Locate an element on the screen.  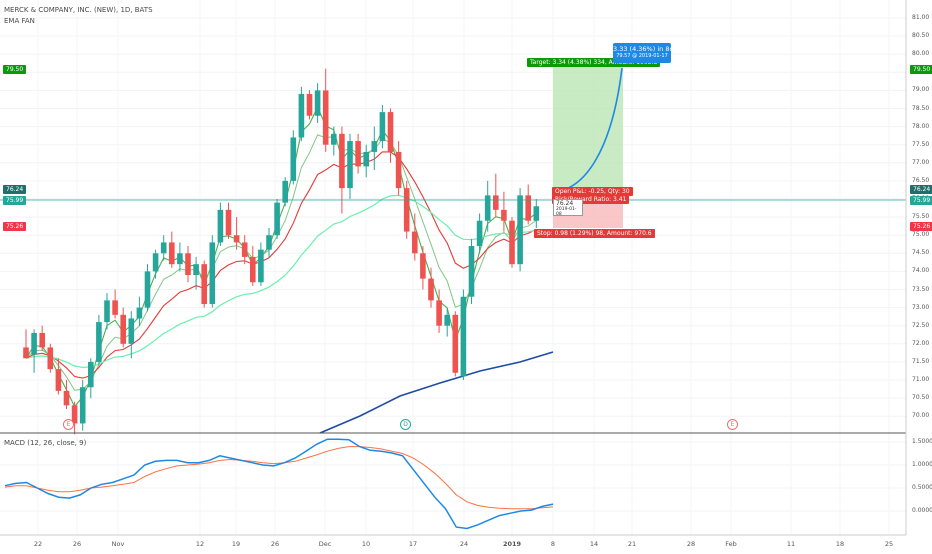
price-tick: 70.00 is located at coordinates (921, 416).